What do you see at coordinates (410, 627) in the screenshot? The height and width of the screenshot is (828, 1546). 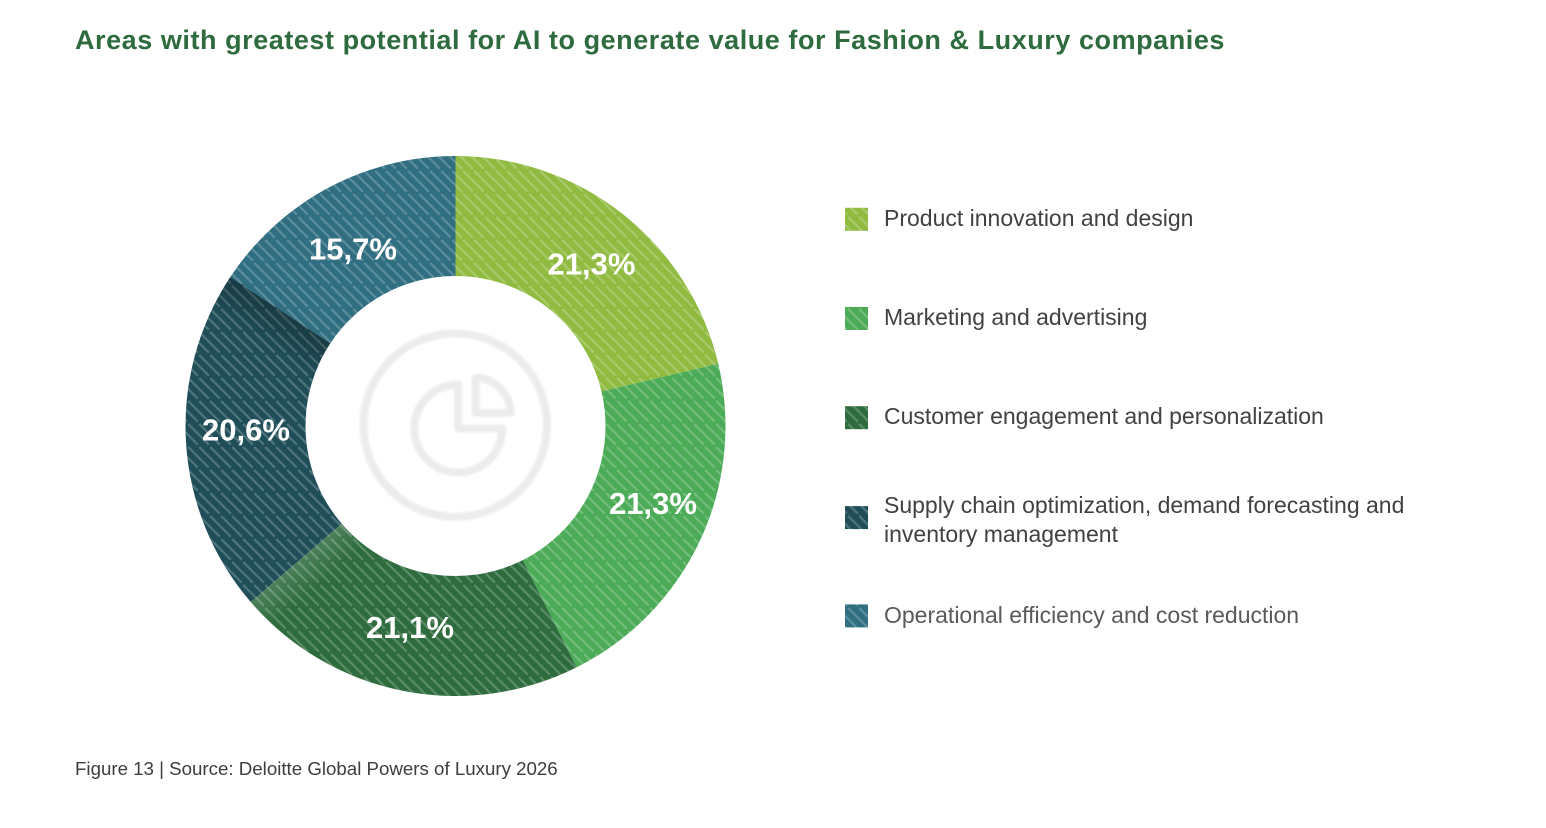 I see `svg-text: 21,1%` at bounding box center [410, 627].